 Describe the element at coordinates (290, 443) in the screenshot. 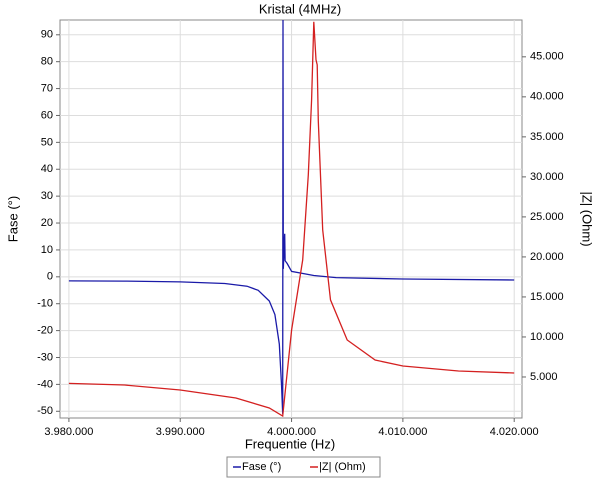

I see `x-axis-label: Frequentie (Hz)` at that location.